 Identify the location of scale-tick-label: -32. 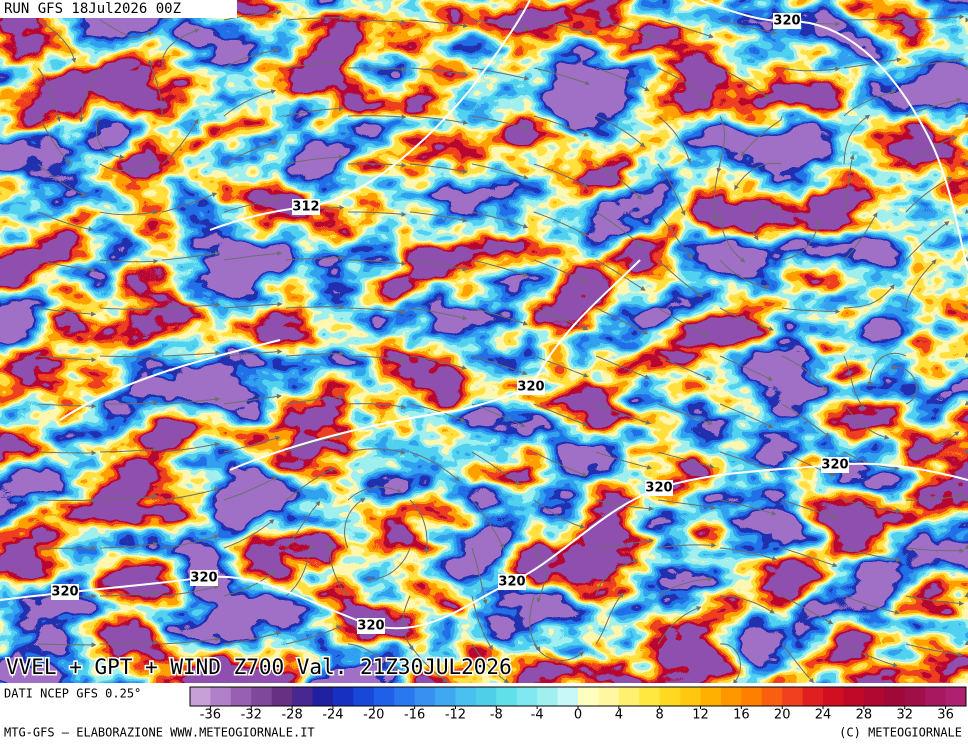
(251, 715).